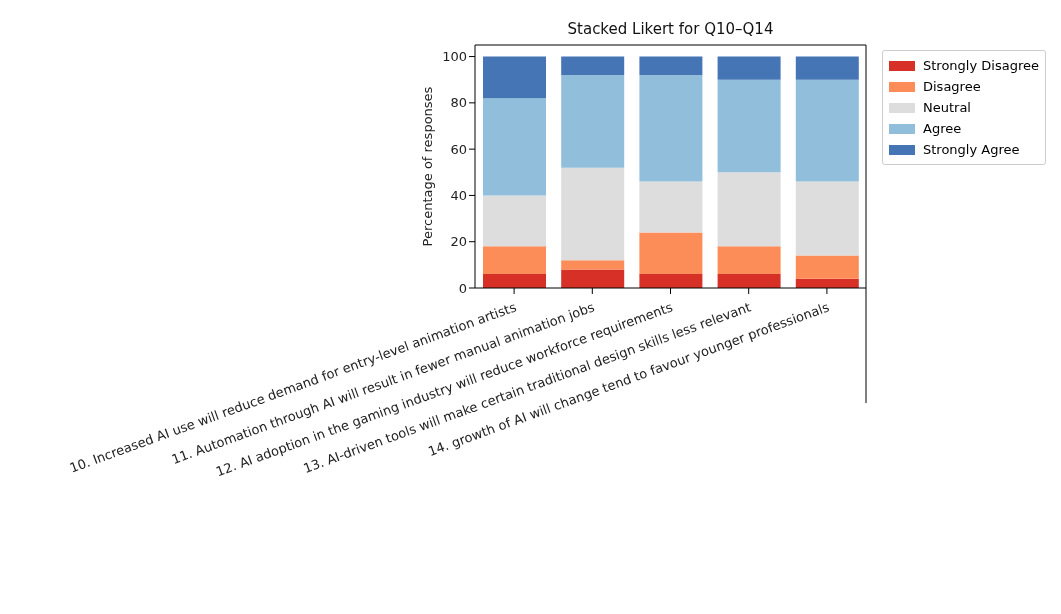 This screenshot has height=614, width=1061. Describe the element at coordinates (458, 103) in the screenshot. I see `y-tick-label: 80` at that location.